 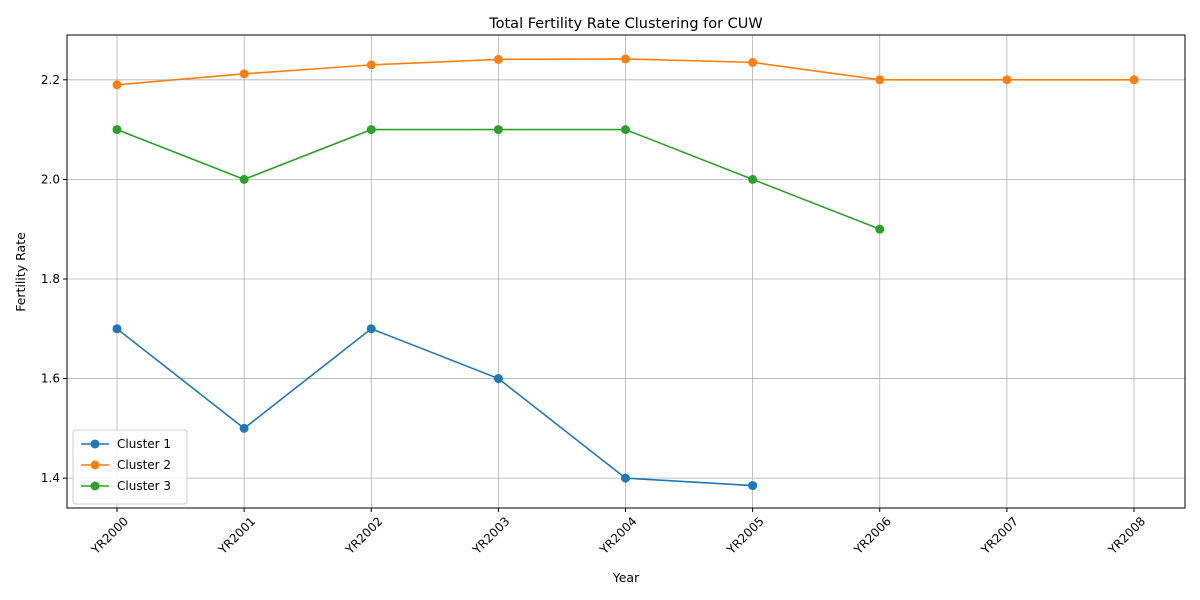 I want to click on legend: Cluster 1 Cluster 2 Cluster 3, so click(x=130, y=467).